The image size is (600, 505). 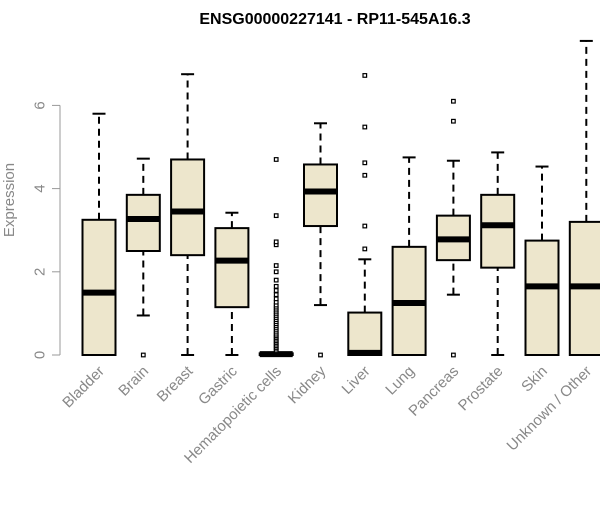 I want to click on box-bladder, so click(x=99, y=234).